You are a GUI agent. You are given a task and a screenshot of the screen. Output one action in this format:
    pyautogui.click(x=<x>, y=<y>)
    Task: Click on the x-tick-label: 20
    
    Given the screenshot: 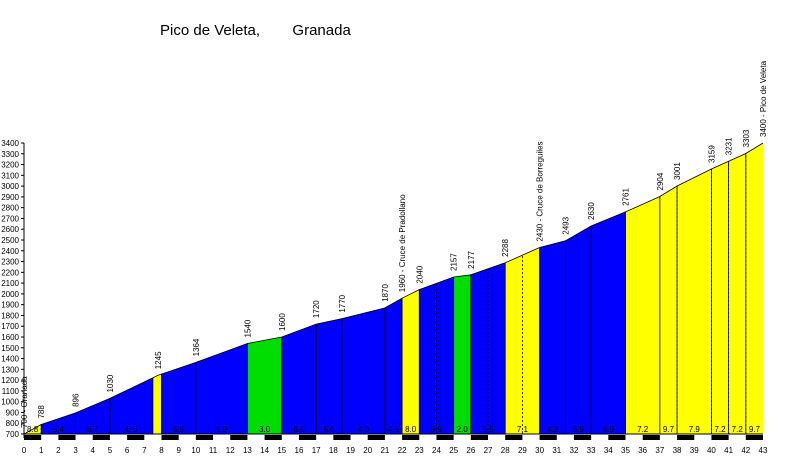 What is the action you would take?
    pyautogui.click(x=367, y=450)
    